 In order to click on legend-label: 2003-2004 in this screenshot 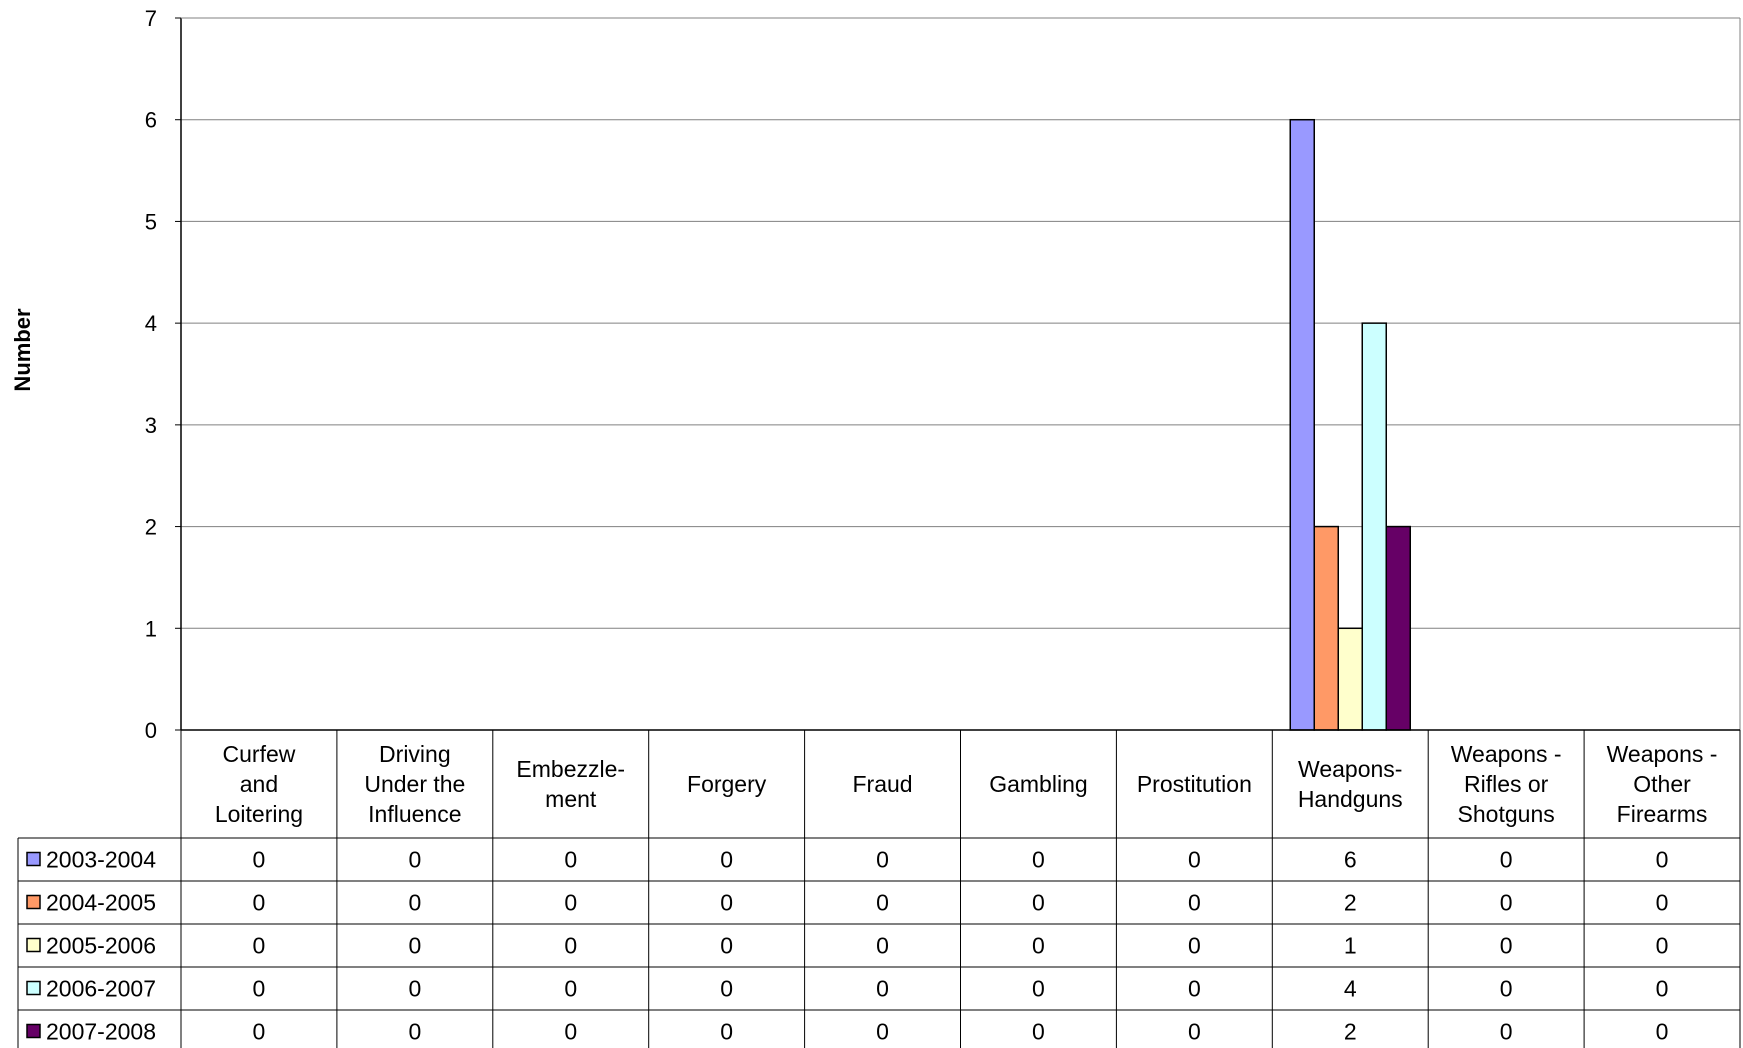, I will do `click(101, 860)`.